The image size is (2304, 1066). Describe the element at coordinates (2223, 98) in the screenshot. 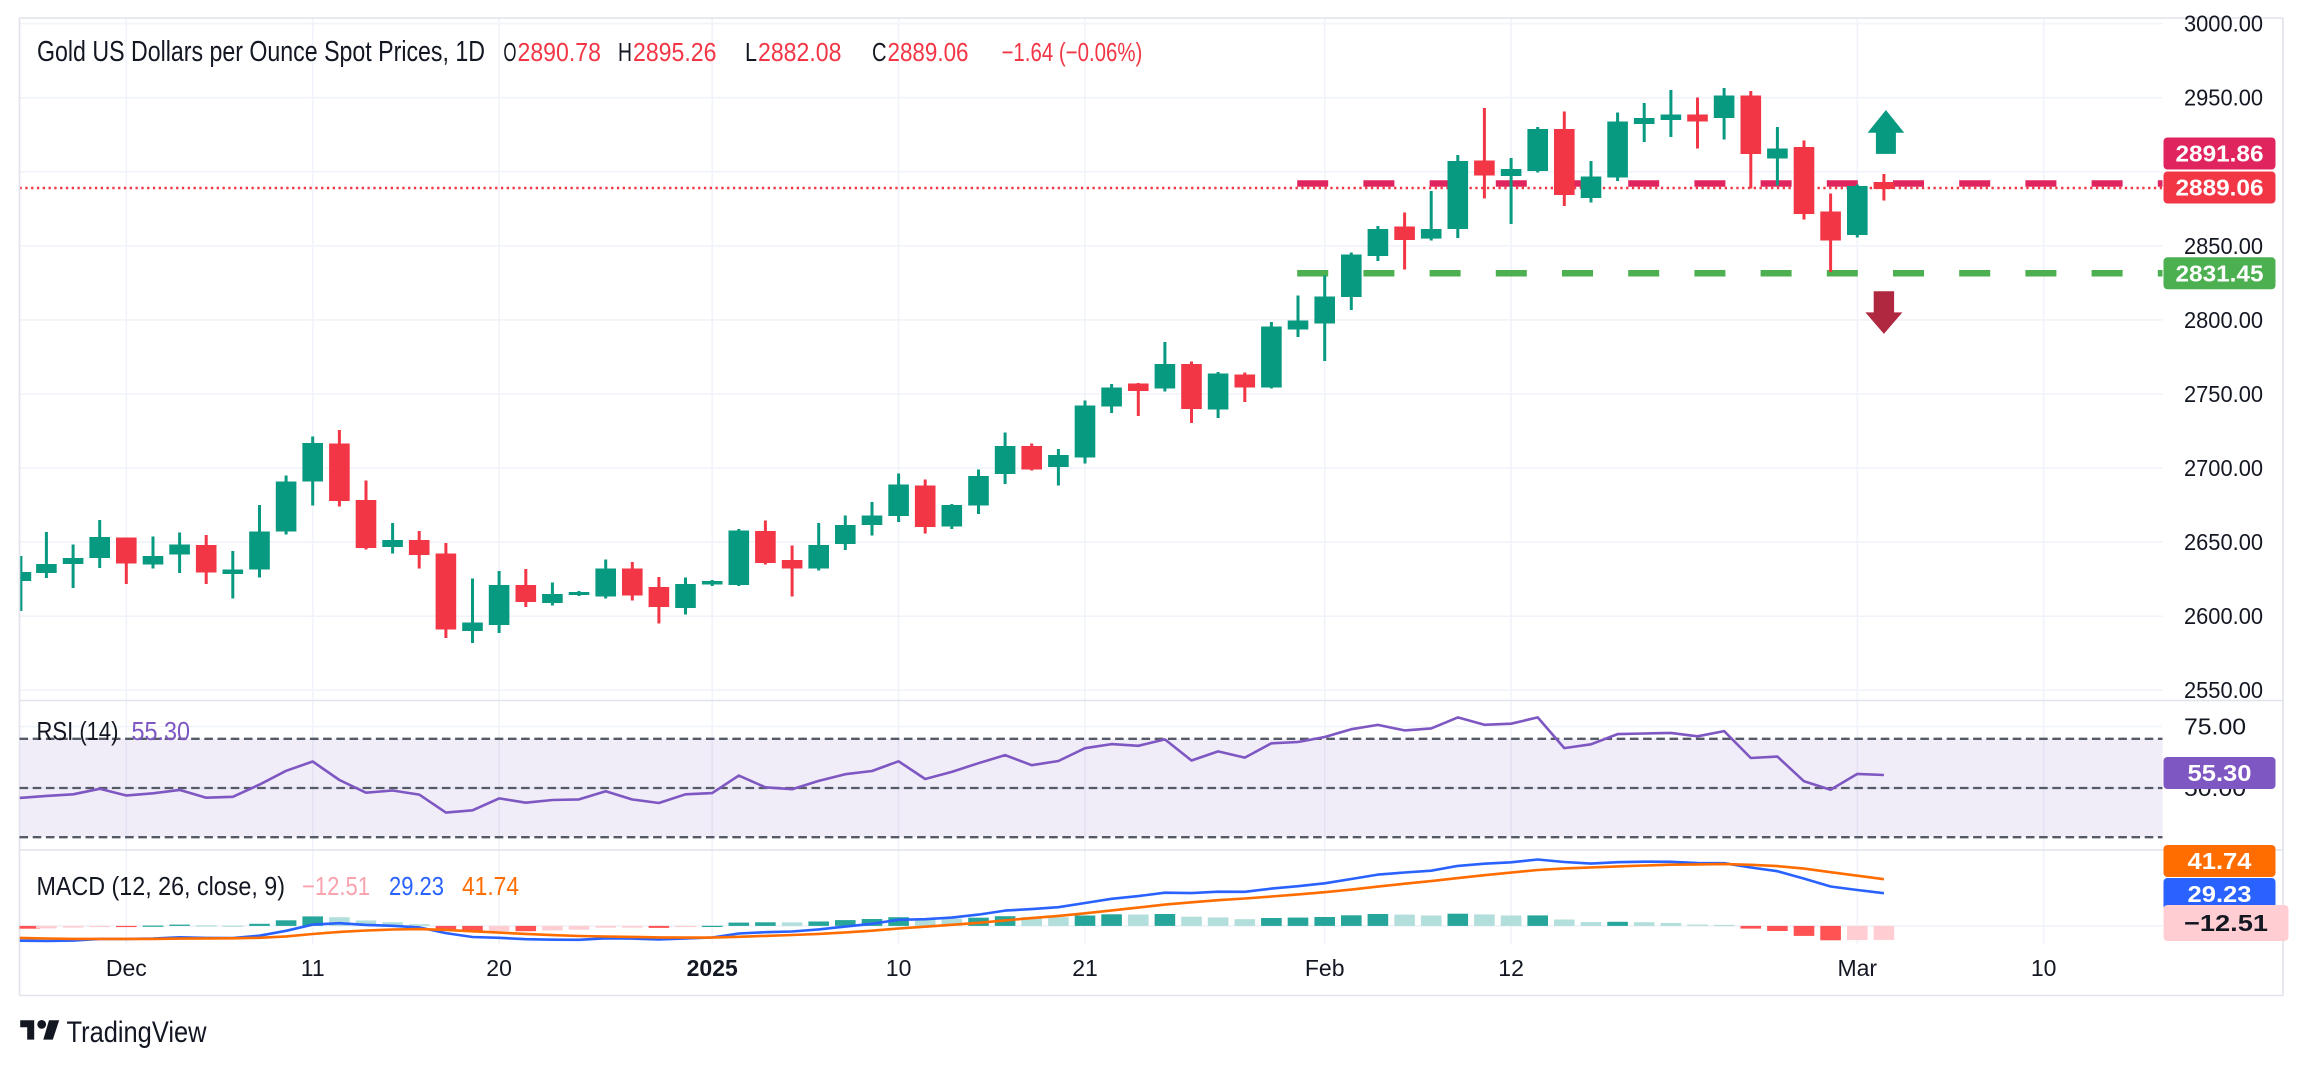

I see `svg-text: 2950.00` at that location.